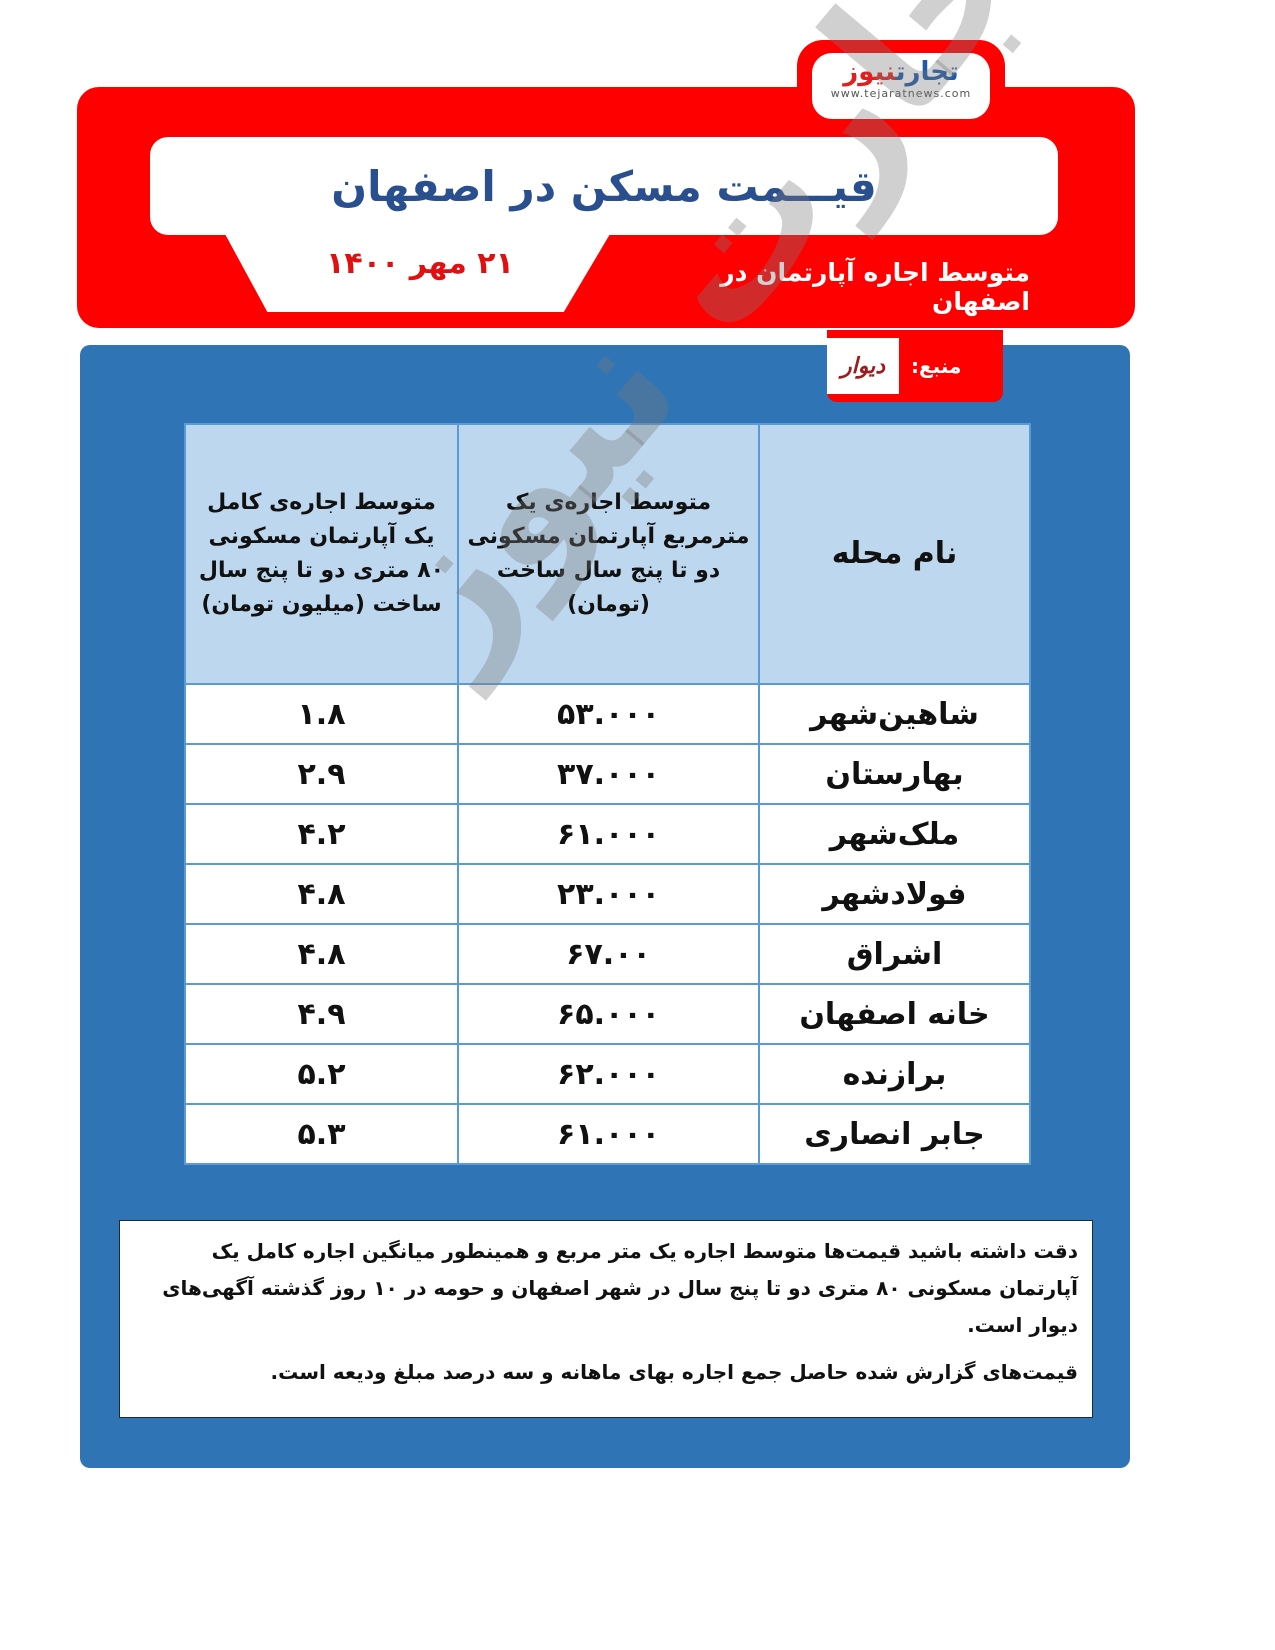  What do you see at coordinates (321, 1134) in the screenshot?
I see `full-rent-cell: ۵.۳` at bounding box center [321, 1134].